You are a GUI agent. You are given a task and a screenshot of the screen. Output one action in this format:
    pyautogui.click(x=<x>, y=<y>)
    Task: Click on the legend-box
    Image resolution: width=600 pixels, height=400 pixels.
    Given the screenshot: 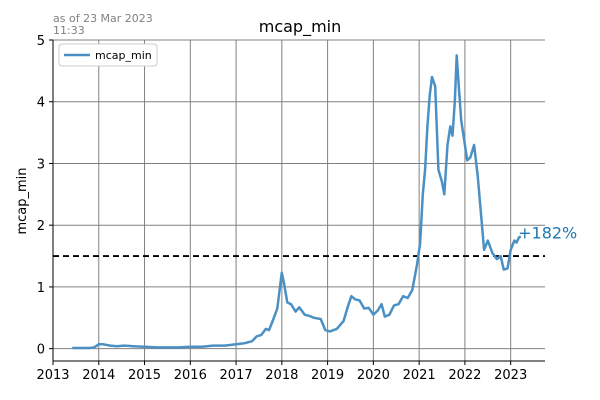 What is the action you would take?
    pyautogui.click(x=108, y=55)
    